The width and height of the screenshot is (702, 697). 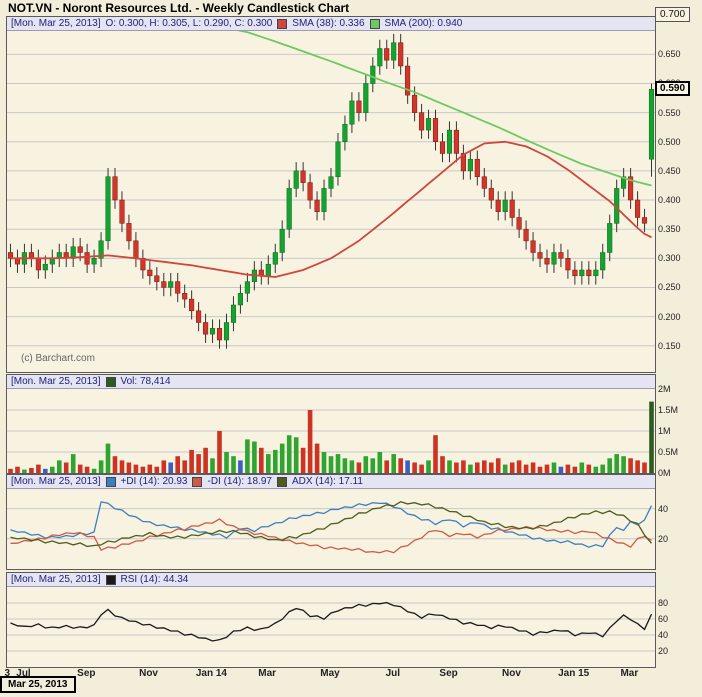 I want to click on dmi-axis-label: 20, so click(x=663, y=538).